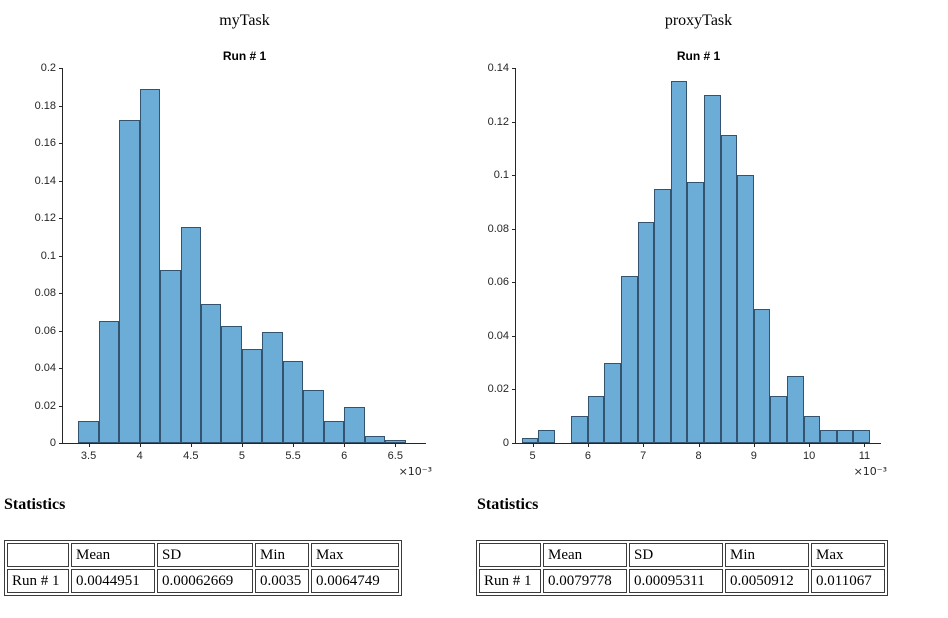 This screenshot has width=948, height=618. Describe the element at coordinates (415, 471) in the screenshot. I see `x-axis-exponent-label: ×10⁻³` at that location.